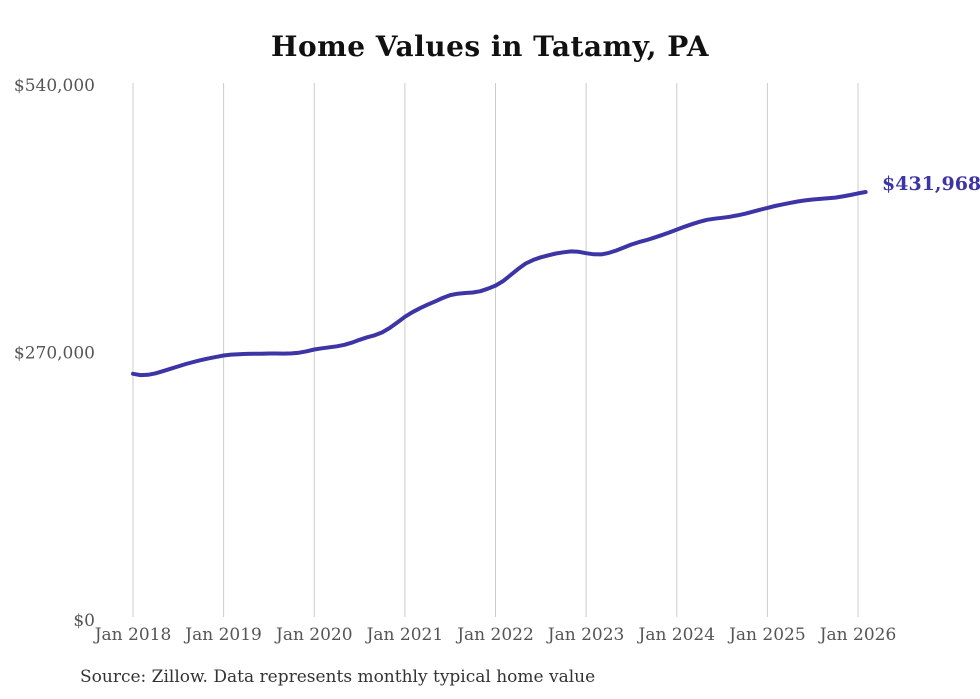  Describe the element at coordinates (676, 635) in the screenshot. I see `x-axis-label: Jan 2024` at that location.